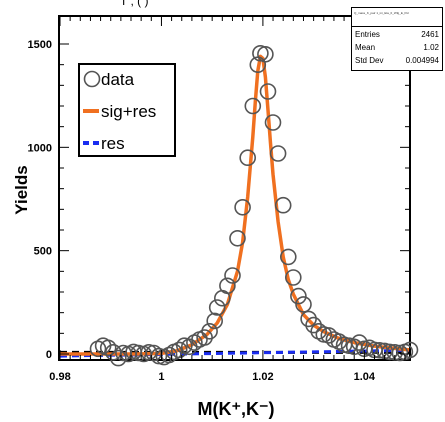 Image resolution: width=445 pixels, height=422 pixels. I want to click on x-tick-label: 1.04, so click(365, 377).